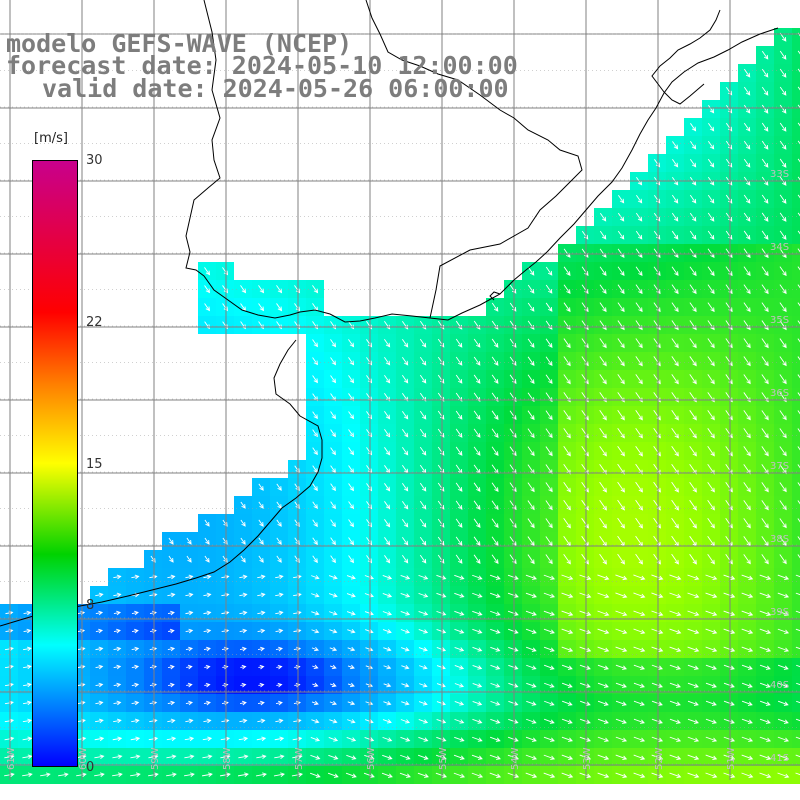 The height and width of the screenshot is (800, 800). I want to click on lat-label: 36S, so click(779, 393).